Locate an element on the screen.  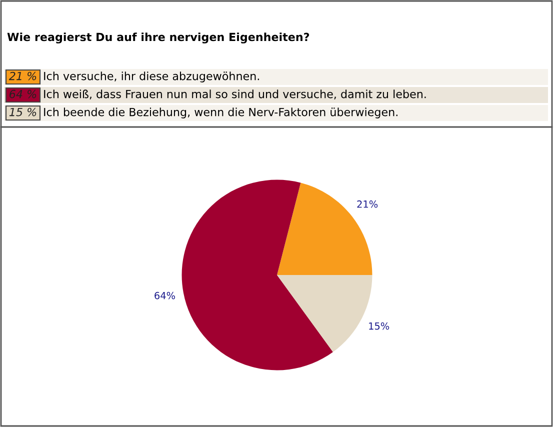
data-label: 21% is located at coordinates (367, 204).